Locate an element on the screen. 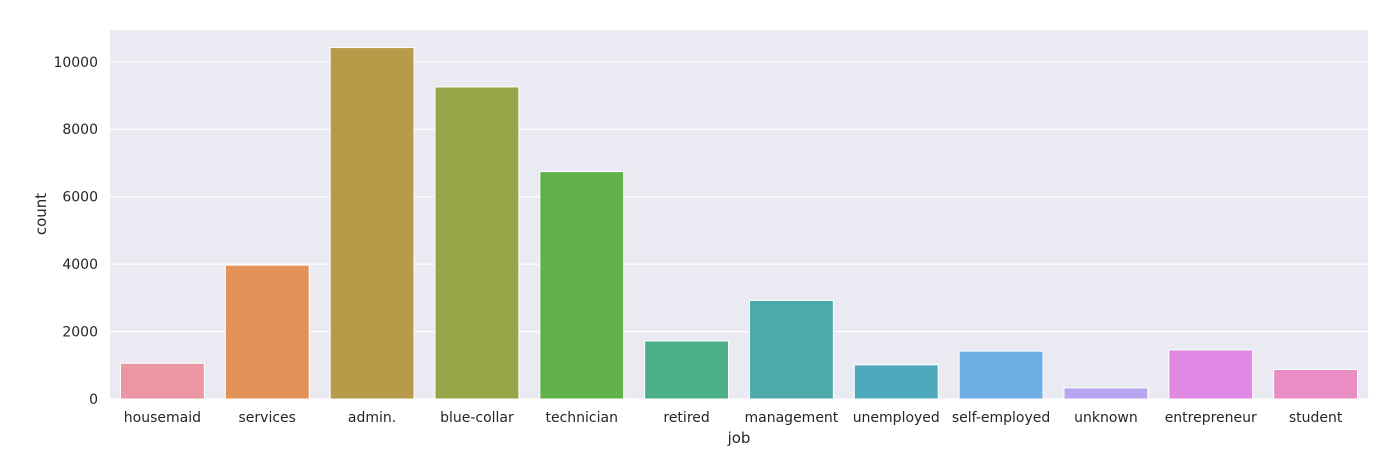  bar-admin is located at coordinates (372, 223).